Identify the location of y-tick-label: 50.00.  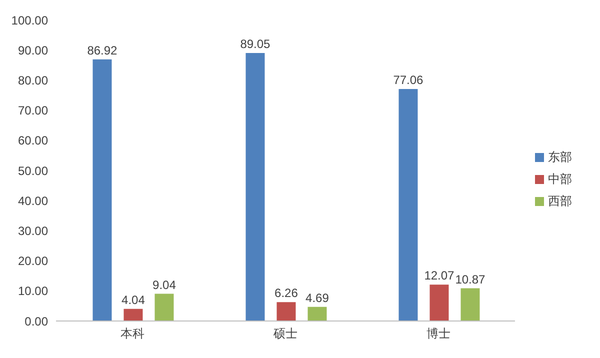
(33, 171).